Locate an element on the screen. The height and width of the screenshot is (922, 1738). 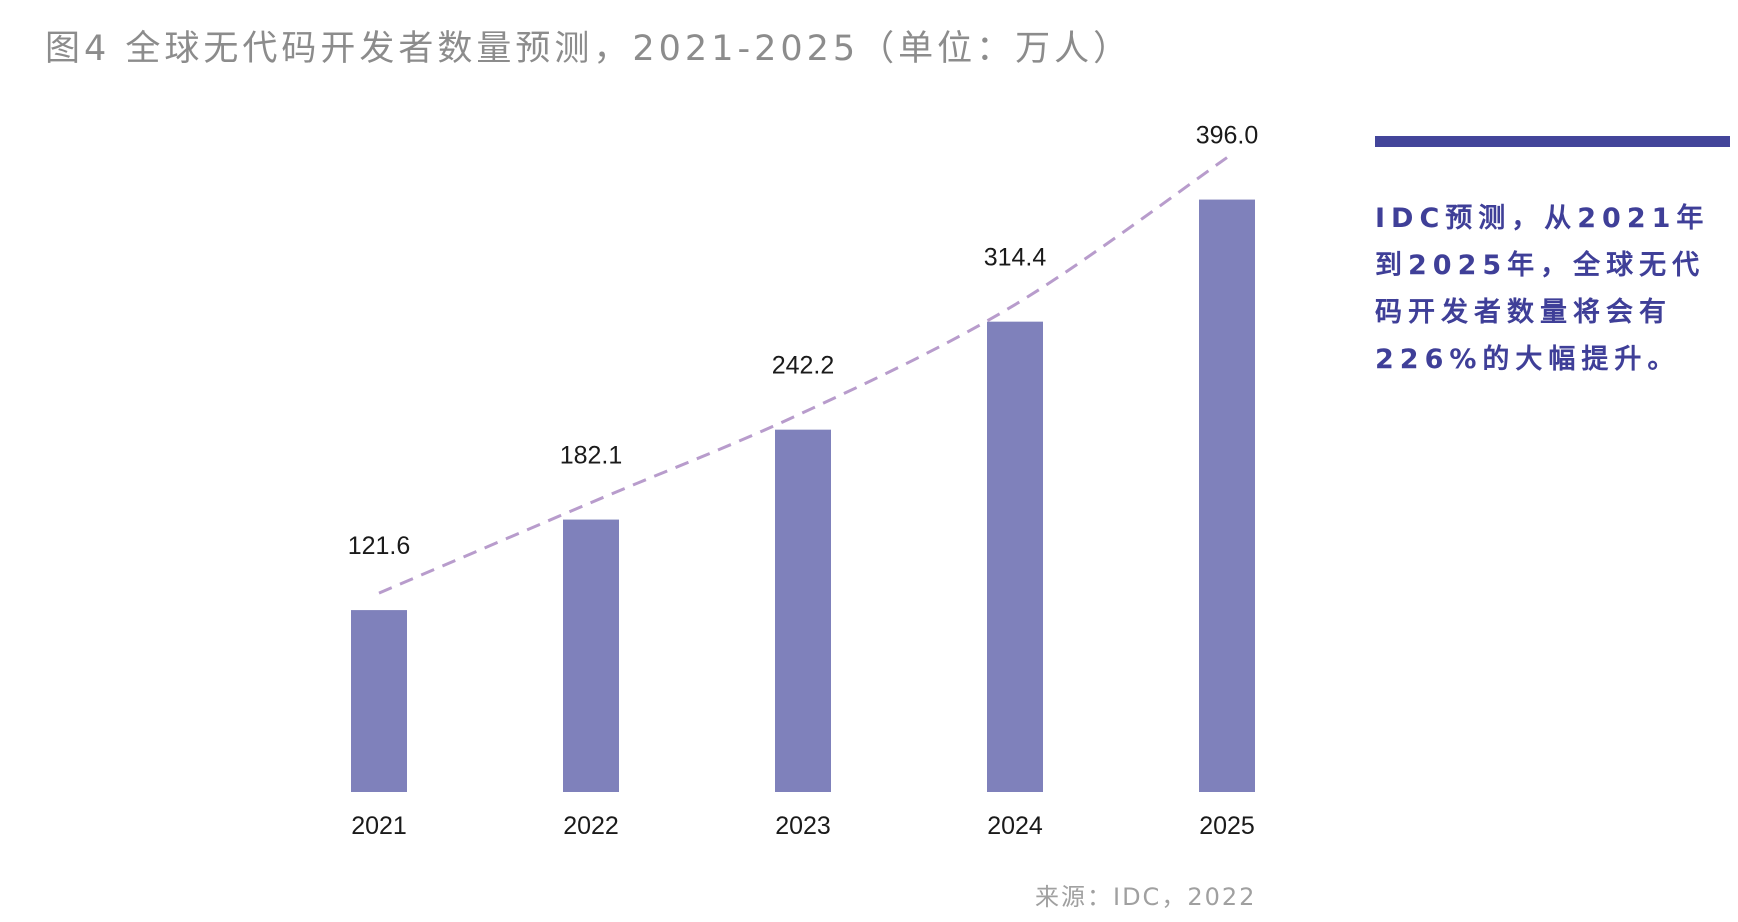
value-label-2024: 314.4 is located at coordinates (1015, 258).